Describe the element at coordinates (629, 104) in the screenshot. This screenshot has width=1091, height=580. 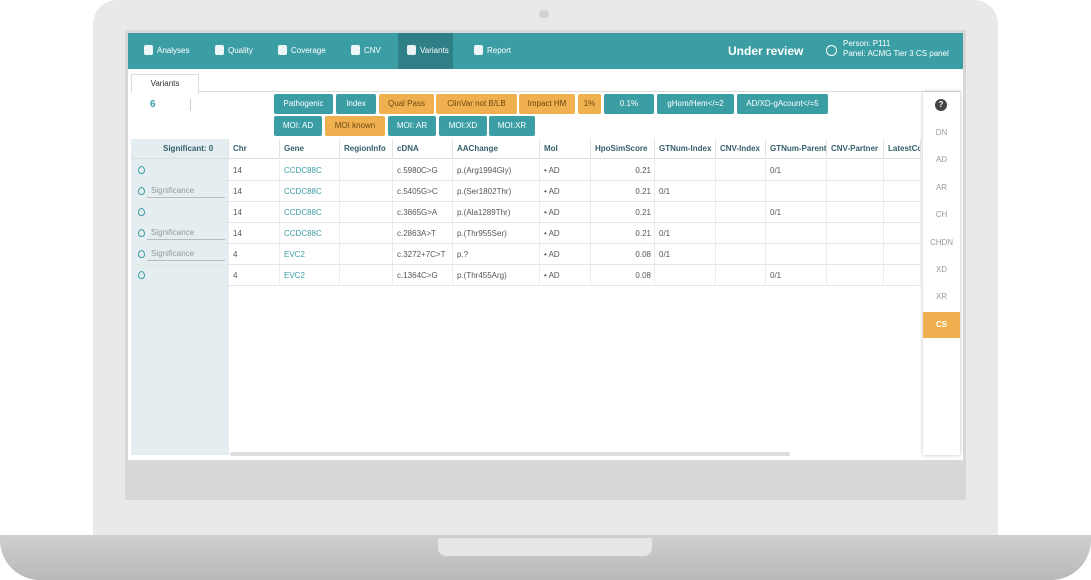
I see `filter-button: 0.1%` at that location.